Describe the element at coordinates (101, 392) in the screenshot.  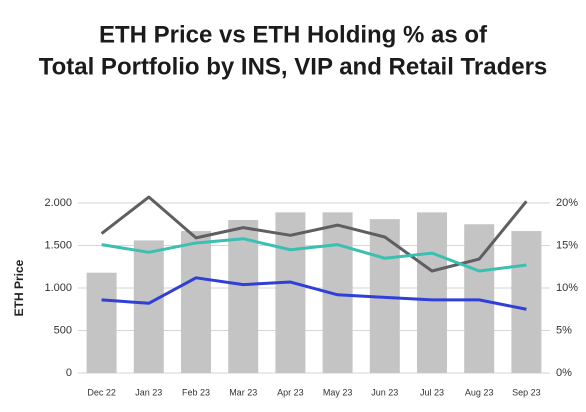
I see `x-tick-label: Dec 22` at that location.